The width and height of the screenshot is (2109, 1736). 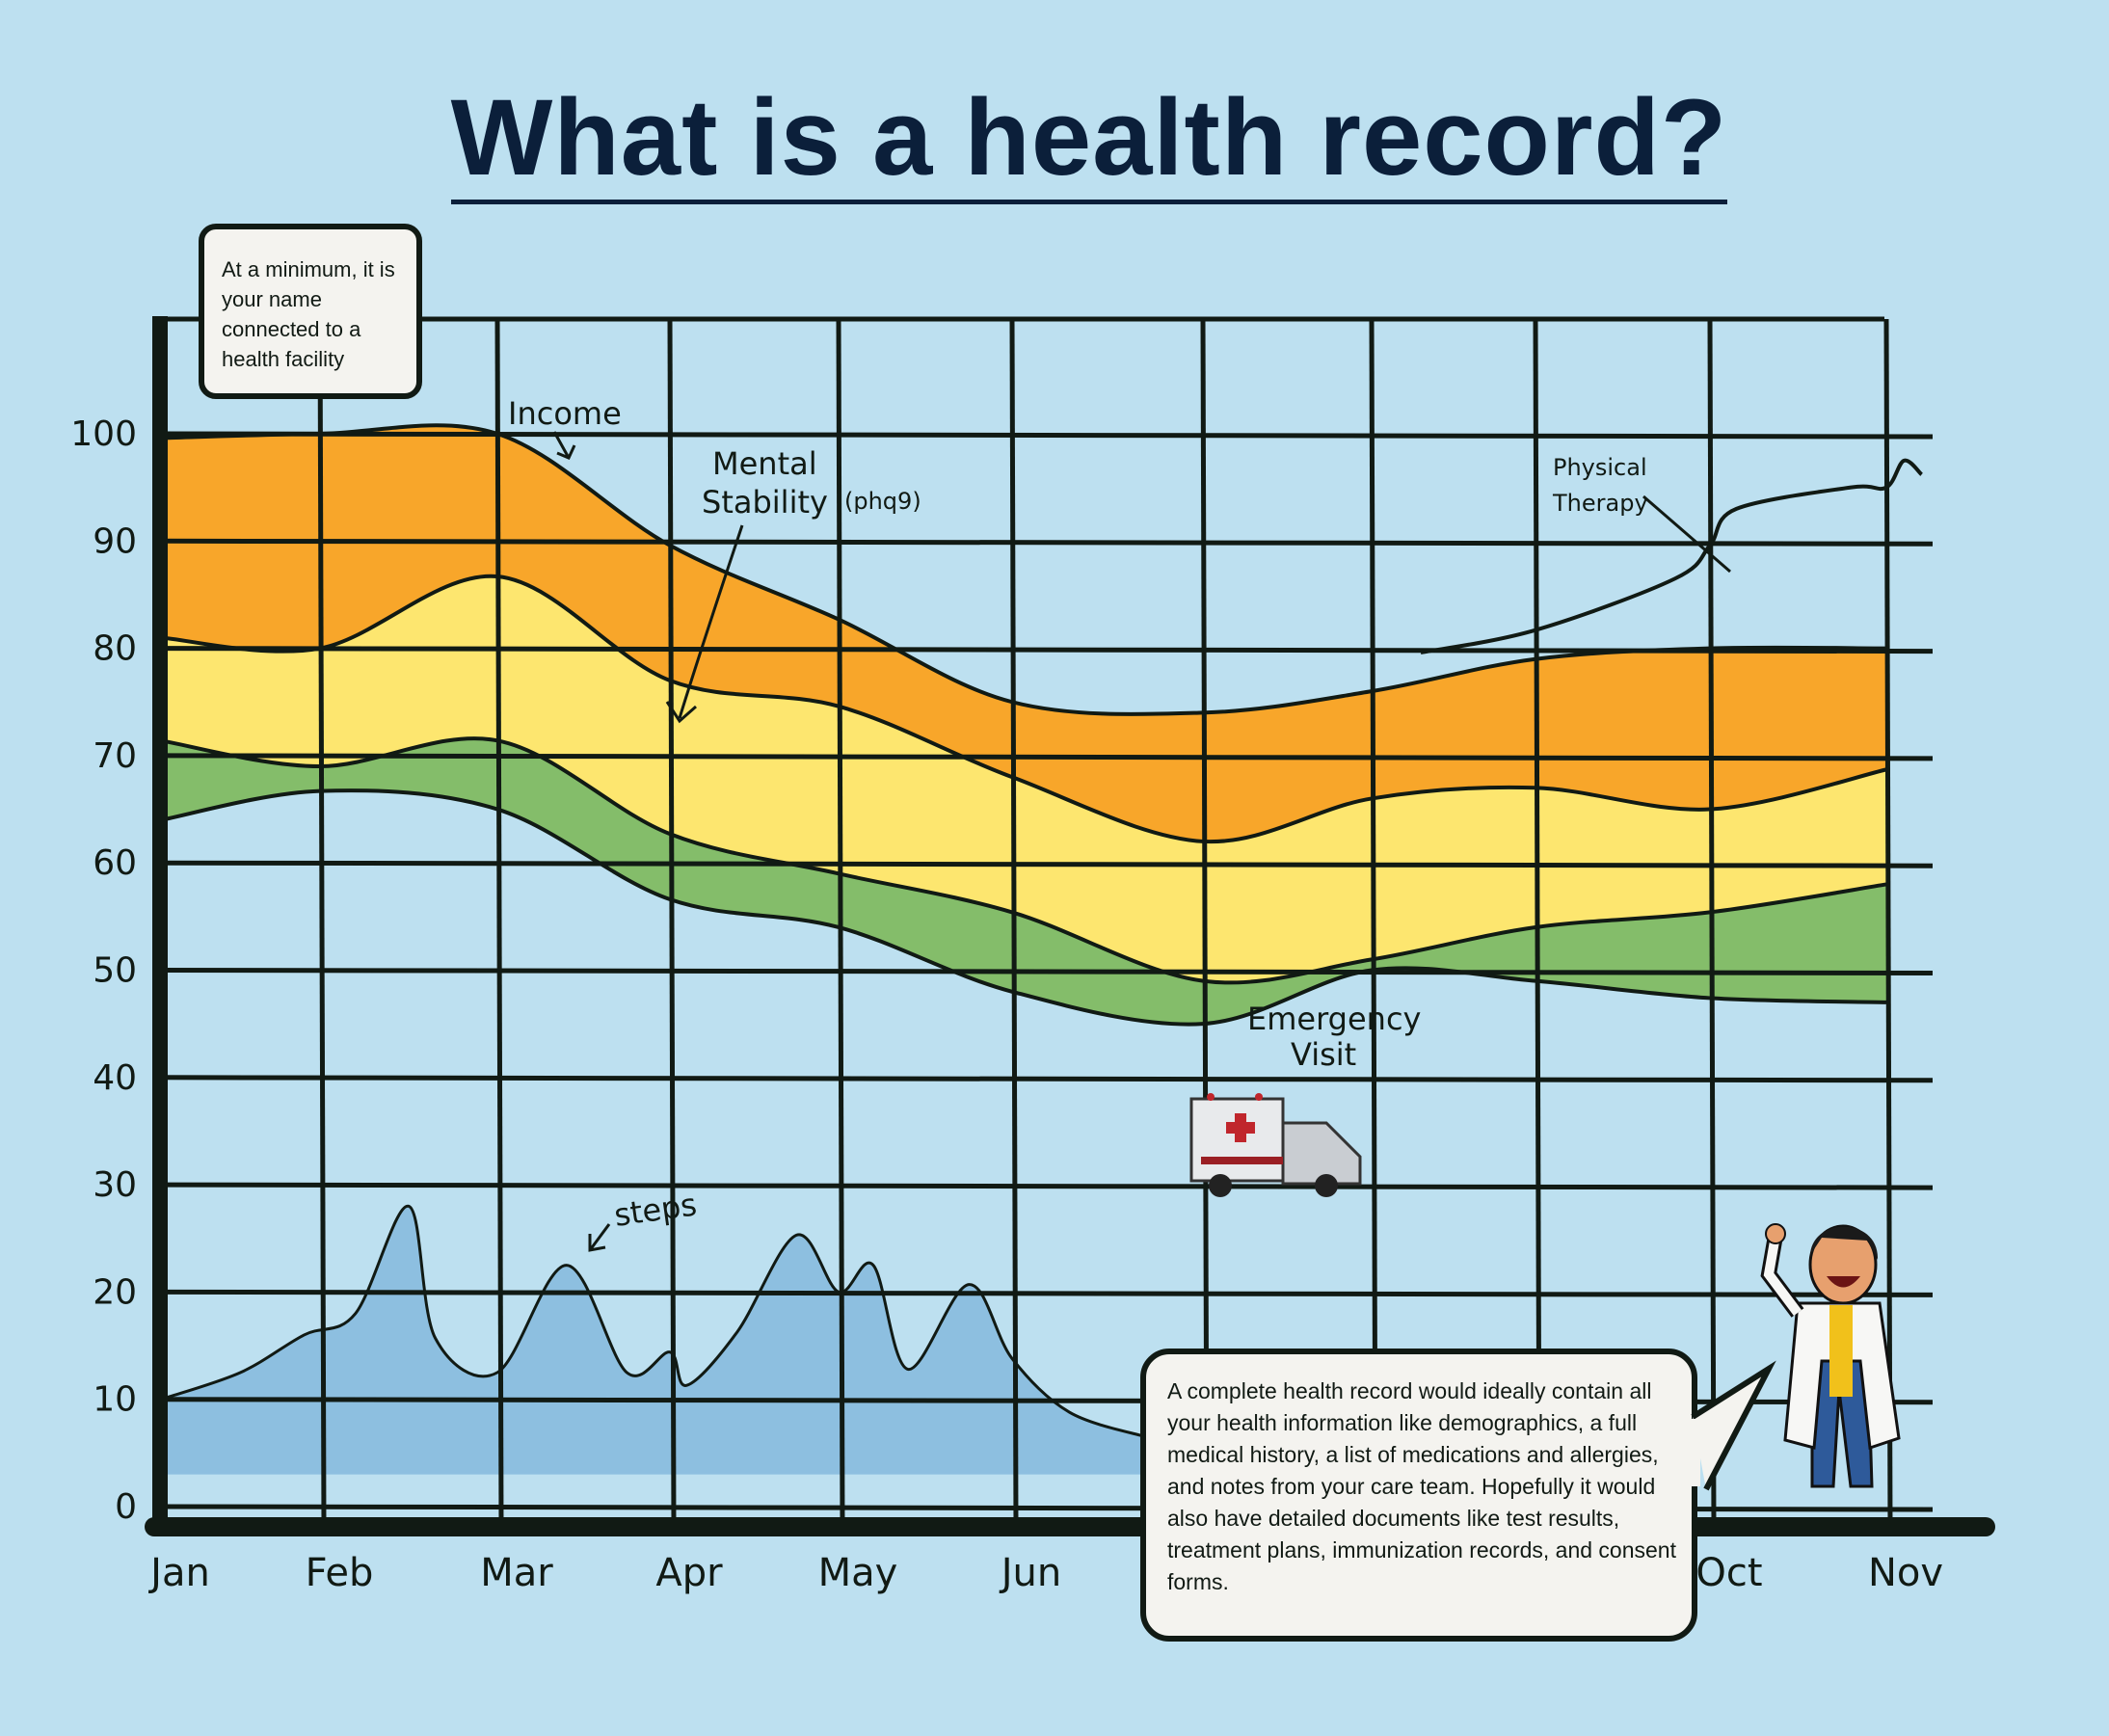 What do you see at coordinates (115, 756) in the screenshot?
I see `y-tick-label: 70` at bounding box center [115, 756].